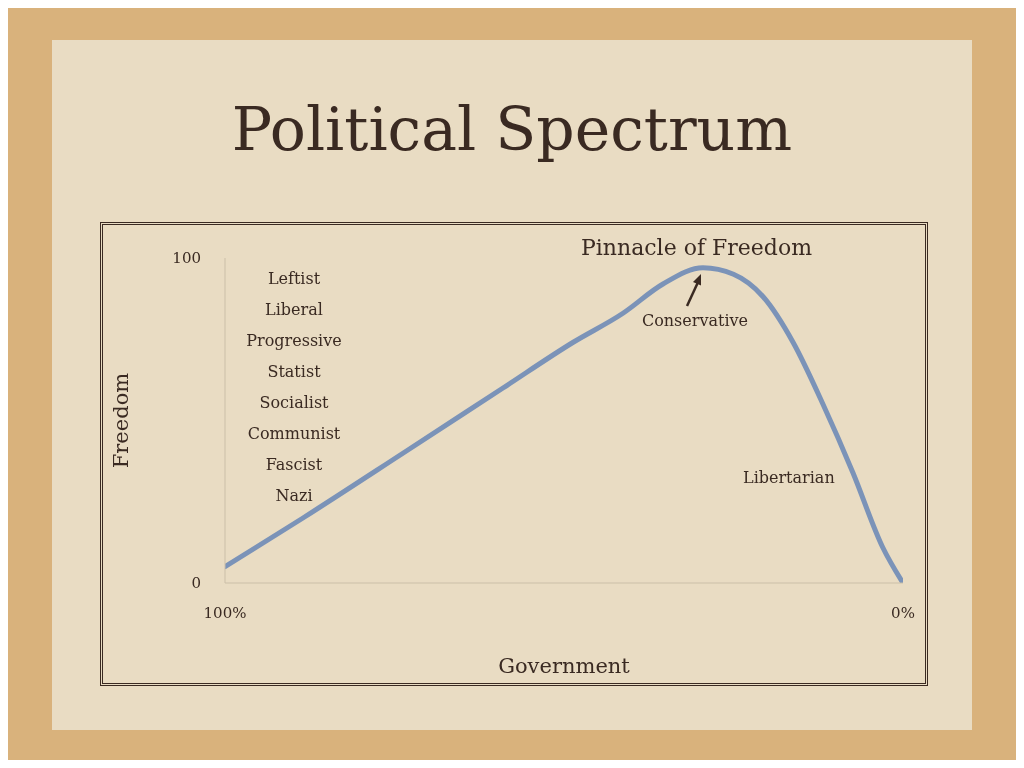 This screenshot has height=768, width=1024. I want to click on x-axis-title: Government, so click(564, 666).